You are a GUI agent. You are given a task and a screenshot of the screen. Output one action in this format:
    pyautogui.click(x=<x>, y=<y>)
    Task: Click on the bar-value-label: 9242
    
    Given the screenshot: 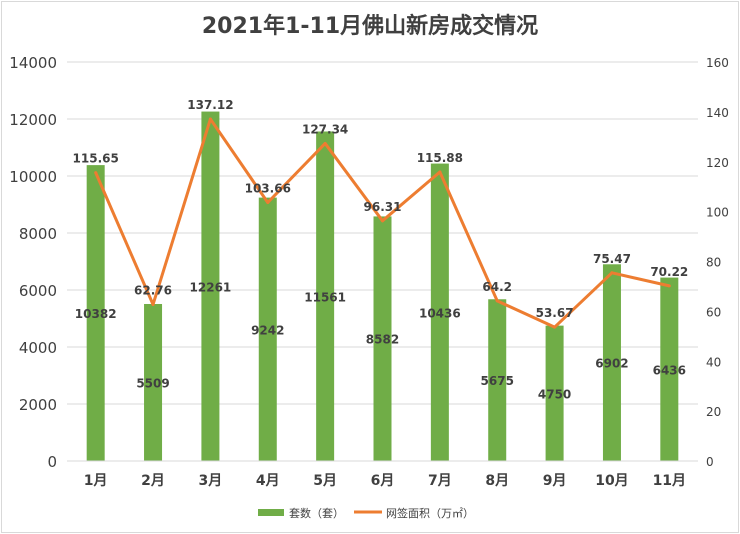 What is the action you would take?
    pyautogui.click(x=267, y=330)
    